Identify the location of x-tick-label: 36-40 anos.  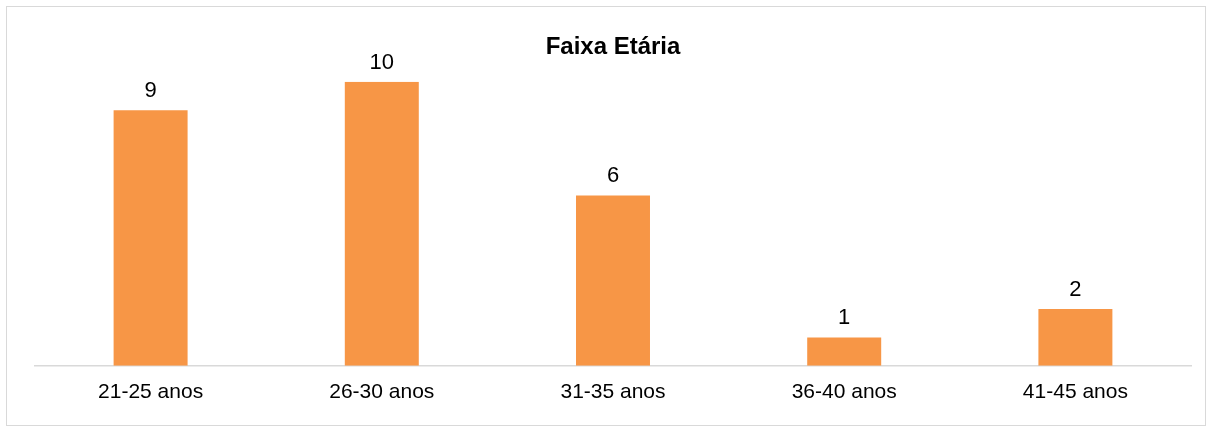
(844, 391).